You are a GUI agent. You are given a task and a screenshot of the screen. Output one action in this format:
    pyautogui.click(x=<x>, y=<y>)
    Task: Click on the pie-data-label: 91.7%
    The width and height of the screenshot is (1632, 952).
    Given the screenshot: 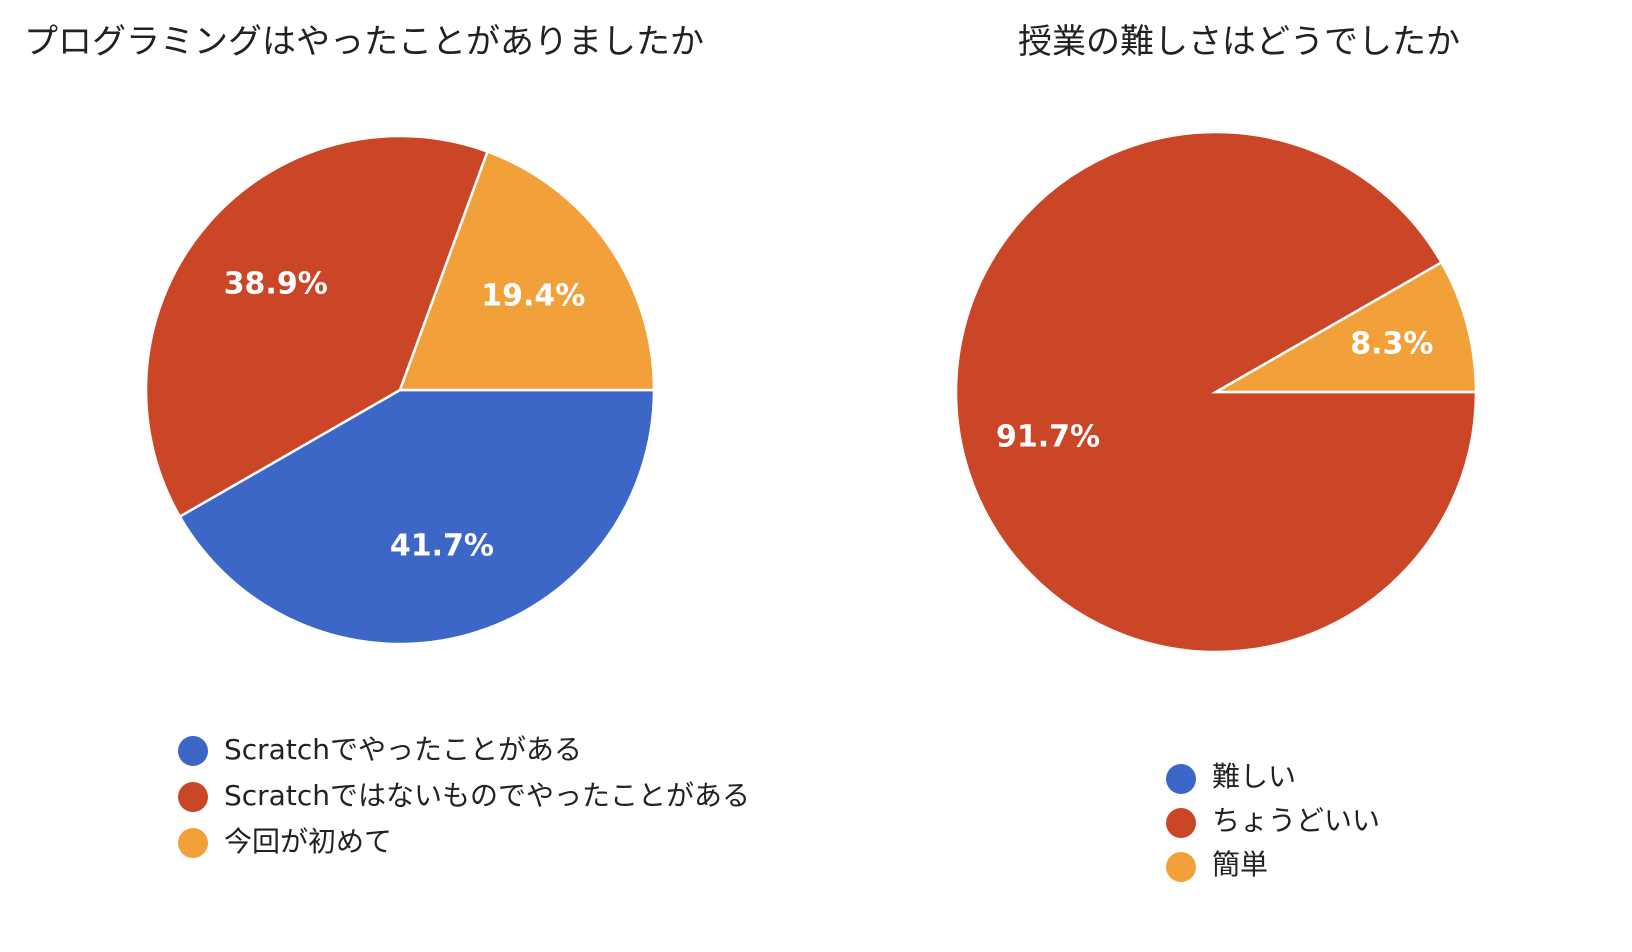 What is the action you would take?
    pyautogui.click(x=1048, y=437)
    